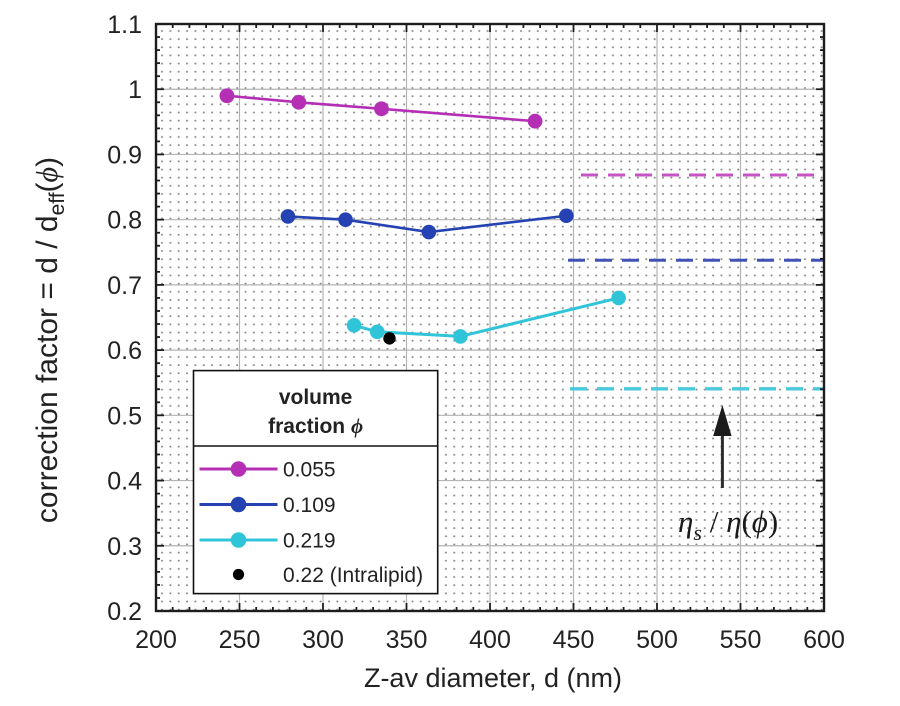 The height and width of the screenshot is (706, 900). What do you see at coordinates (309, 505) in the screenshot?
I see `svg-text: 0.109` at bounding box center [309, 505].